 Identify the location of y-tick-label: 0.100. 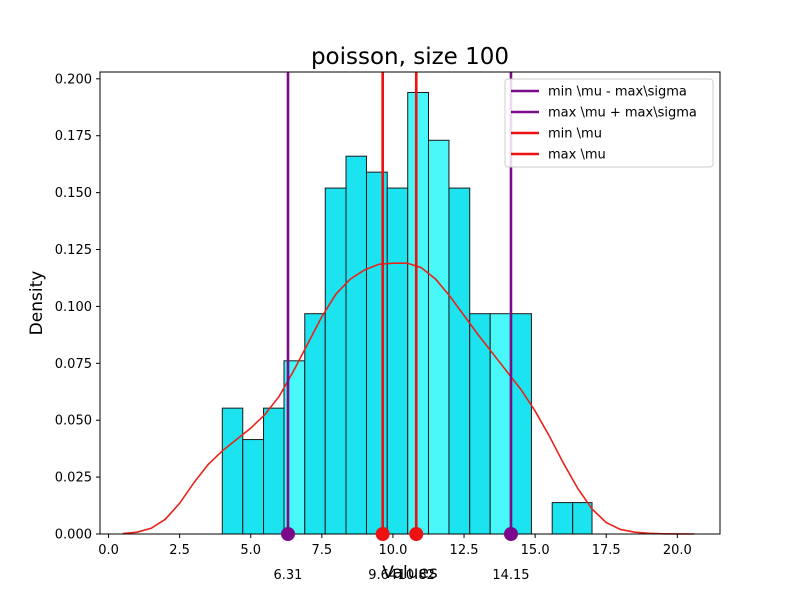
(73, 307).